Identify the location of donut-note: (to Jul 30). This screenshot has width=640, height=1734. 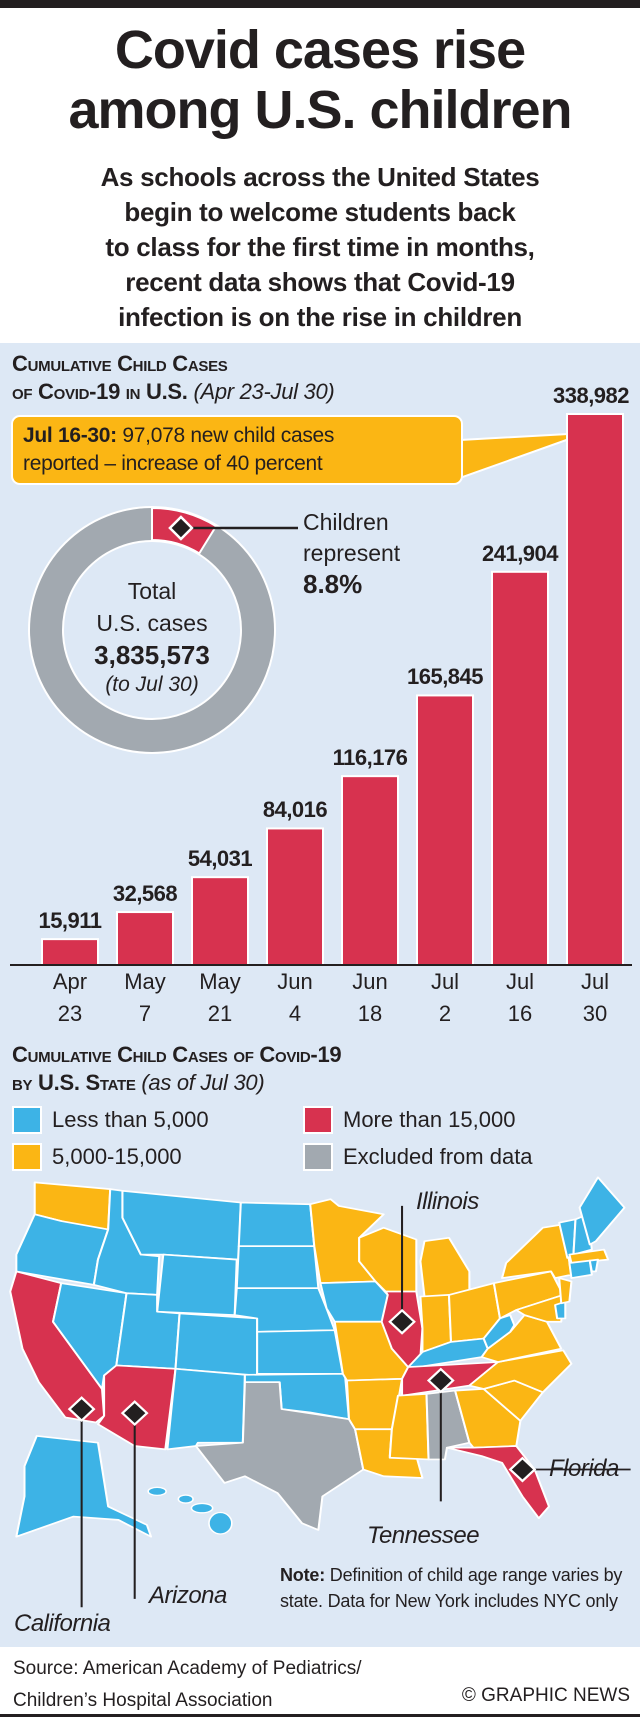
(152, 684).